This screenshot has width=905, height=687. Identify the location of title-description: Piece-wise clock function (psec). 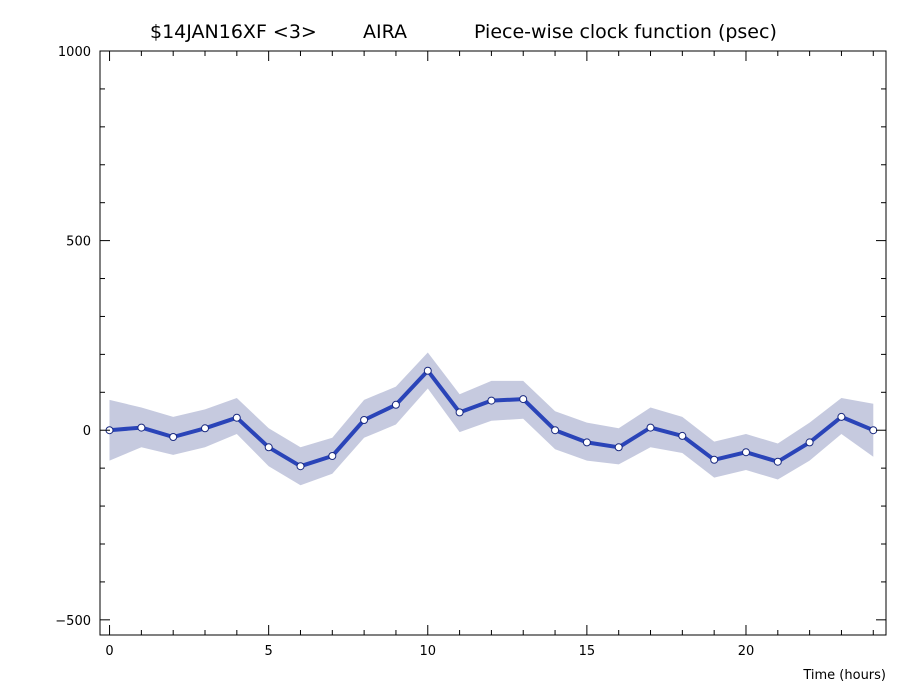
(625, 32).